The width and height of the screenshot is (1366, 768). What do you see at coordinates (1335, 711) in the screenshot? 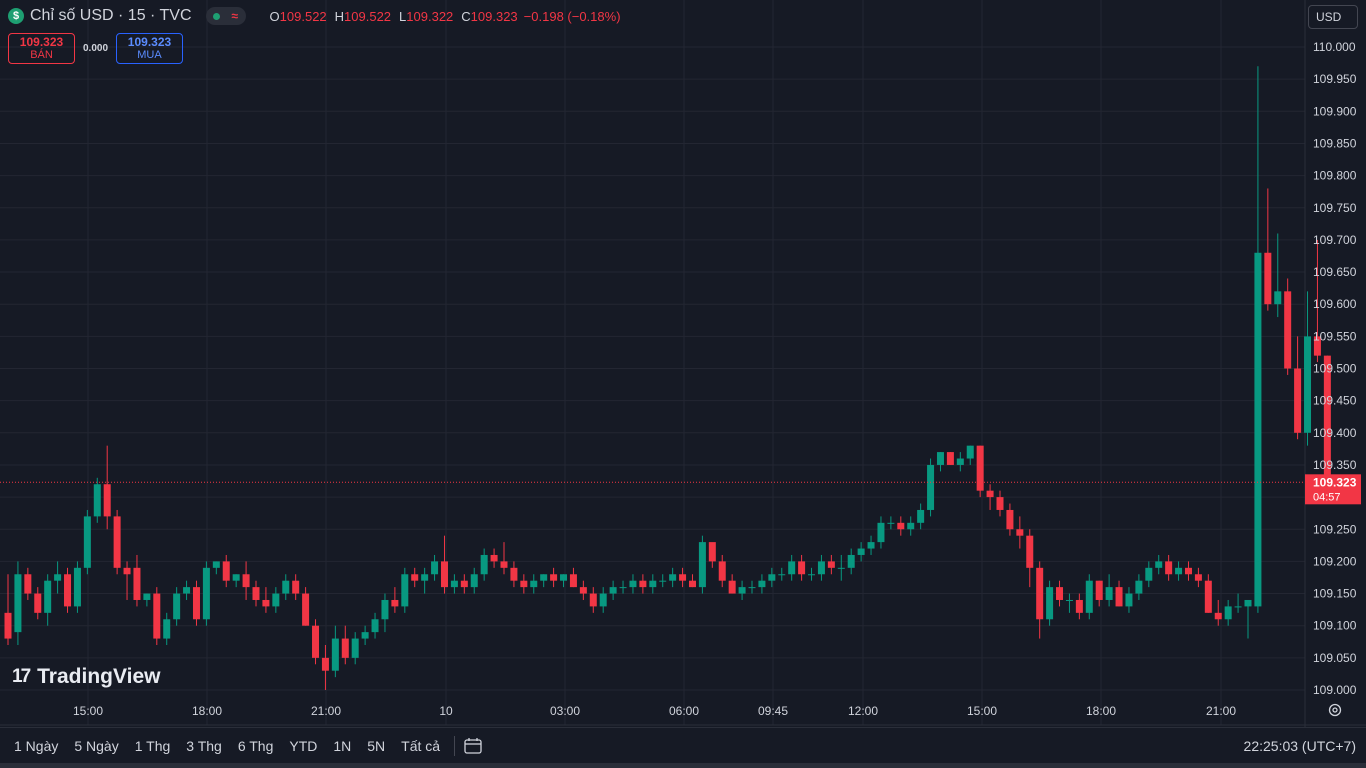
I see `gear-icon` at bounding box center [1335, 711].